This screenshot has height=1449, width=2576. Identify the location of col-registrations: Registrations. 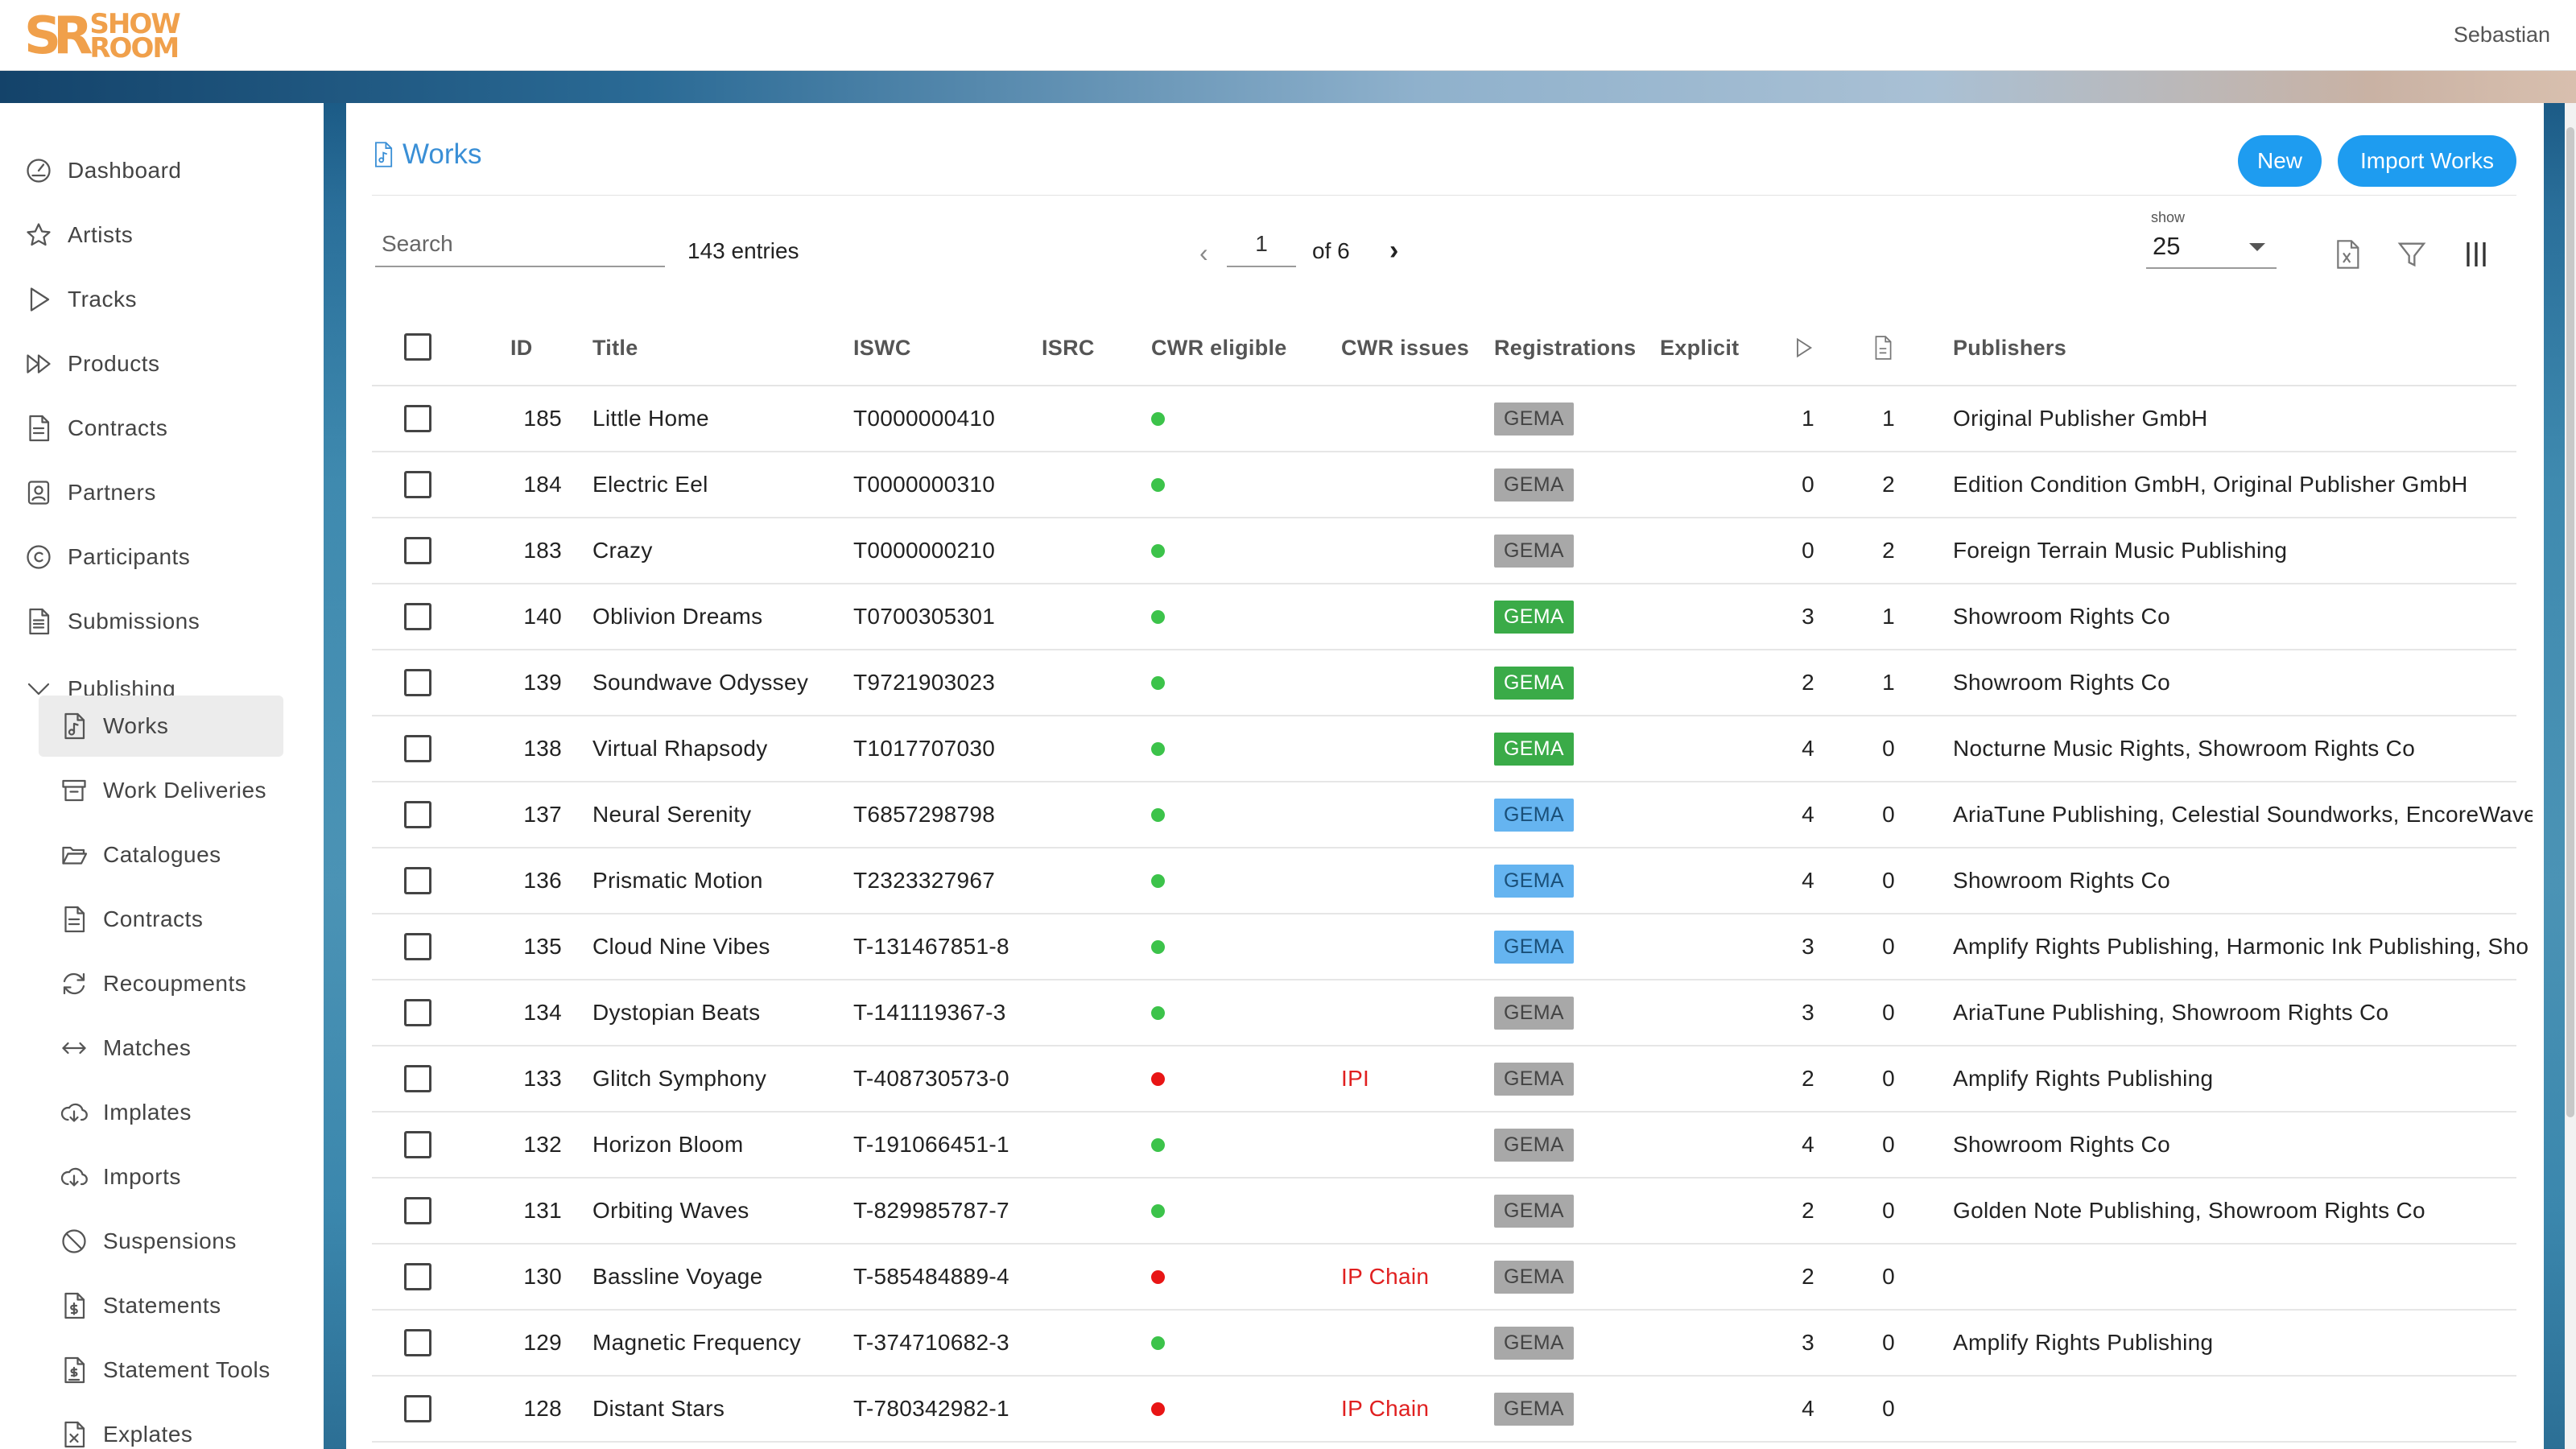
(1565, 347).